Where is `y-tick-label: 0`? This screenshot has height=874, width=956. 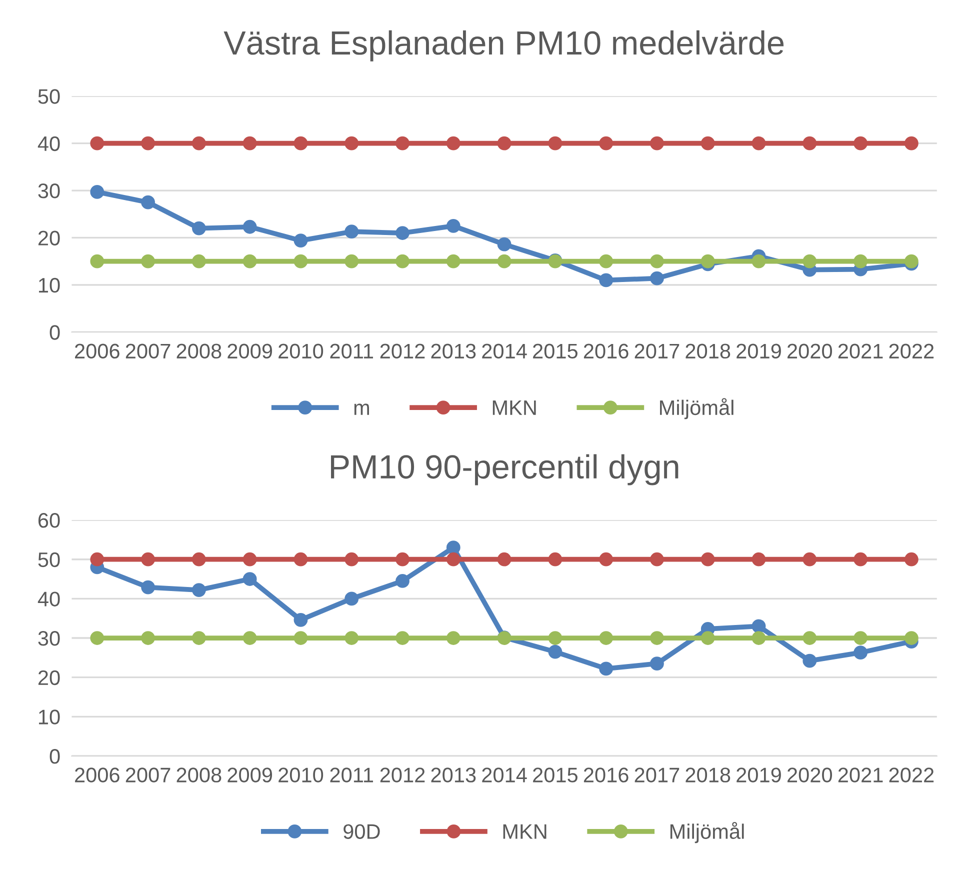
y-tick-label: 0 is located at coordinates (55, 756).